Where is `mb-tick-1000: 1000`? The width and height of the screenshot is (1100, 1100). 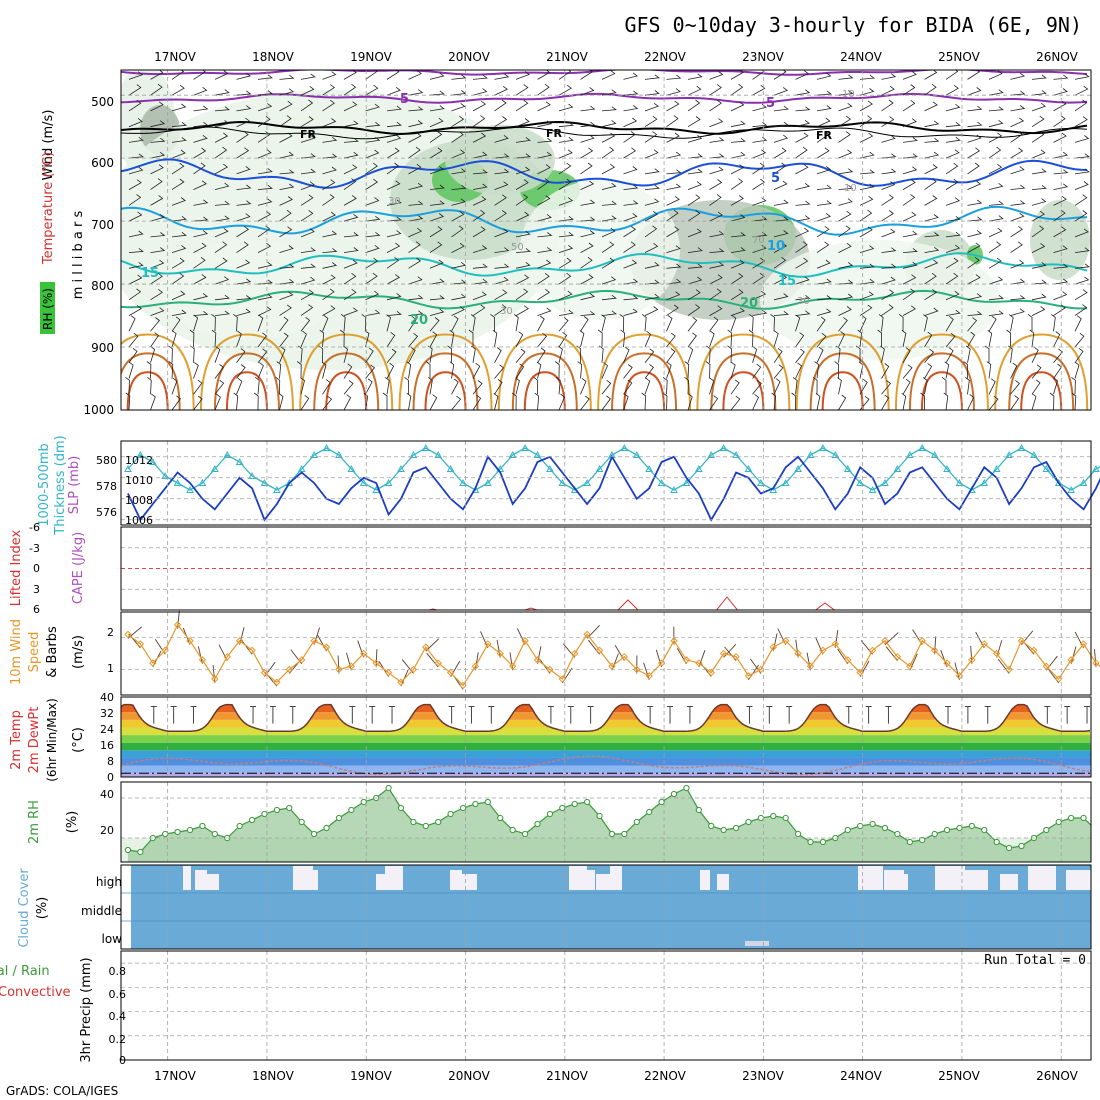
mb-tick-1000: 1000 is located at coordinates (98, 410).